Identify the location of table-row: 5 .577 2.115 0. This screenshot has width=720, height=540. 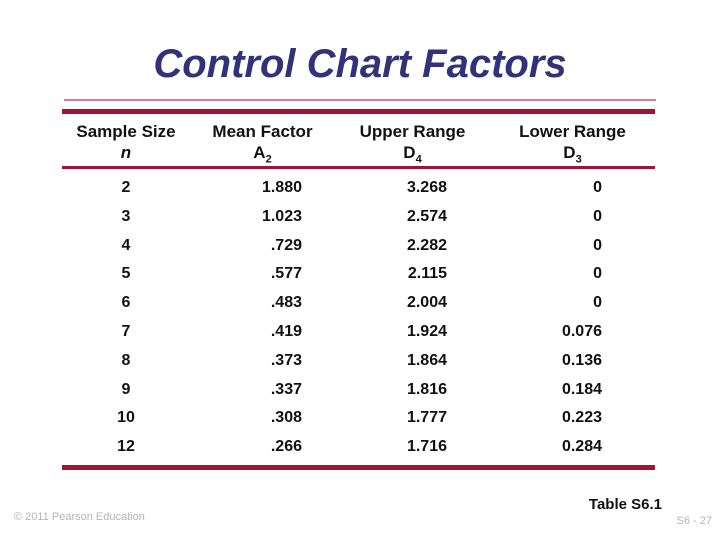
(358, 274).